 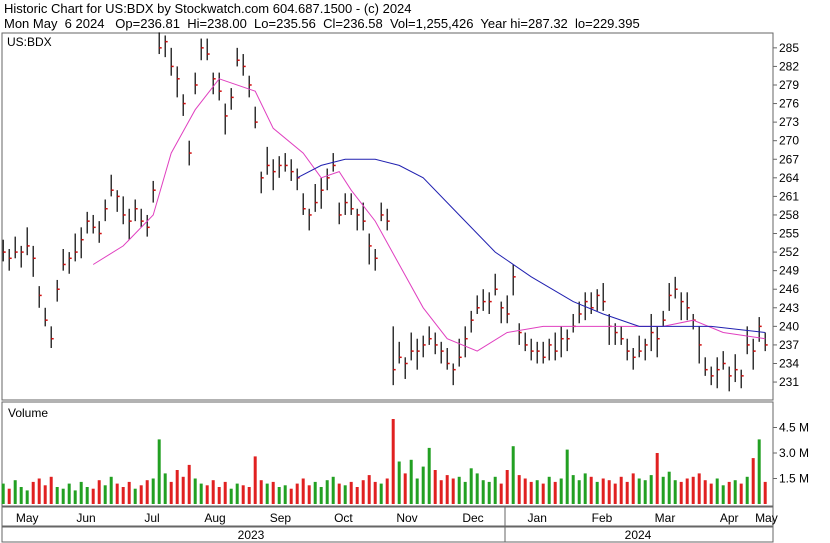 What do you see at coordinates (28, 413) in the screenshot?
I see `volume-label: Volume` at bounding box center [28, 413].